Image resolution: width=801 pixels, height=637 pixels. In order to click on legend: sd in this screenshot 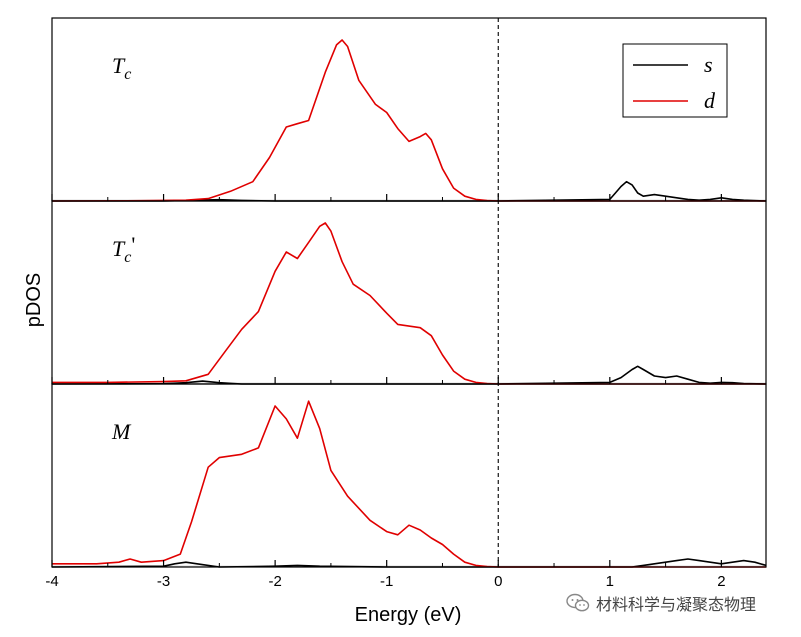, I will do `click(675, 80)`.